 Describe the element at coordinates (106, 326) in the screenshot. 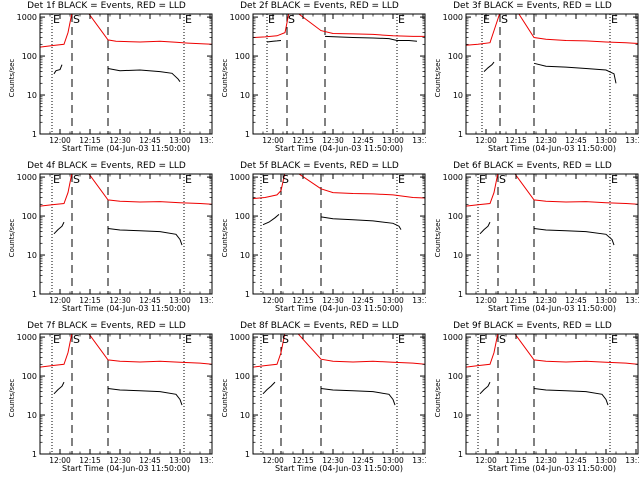

I see `chart-title: Det 7f BLACK = Events, RED = LLD` at that location.